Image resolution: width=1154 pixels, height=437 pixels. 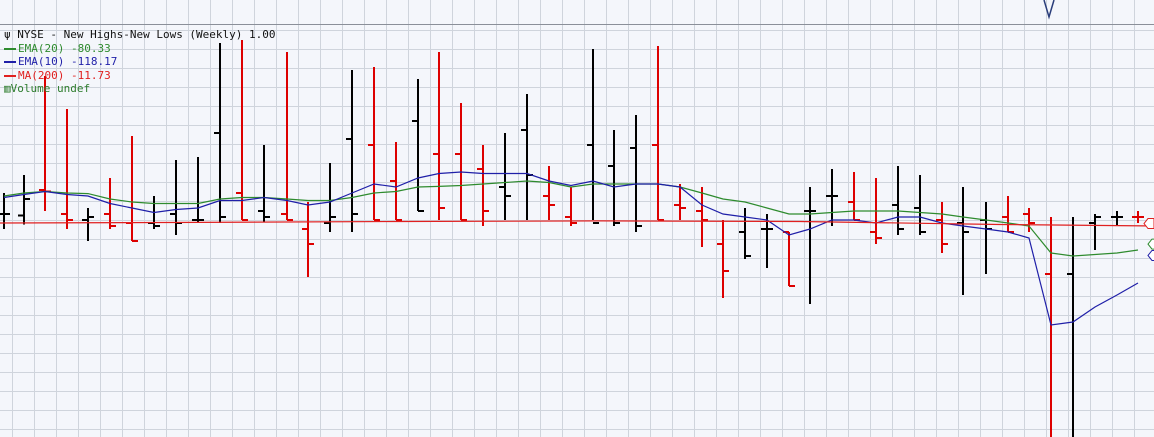 I want to click on ma200-swatch-icon, so click(x=10, y=75).